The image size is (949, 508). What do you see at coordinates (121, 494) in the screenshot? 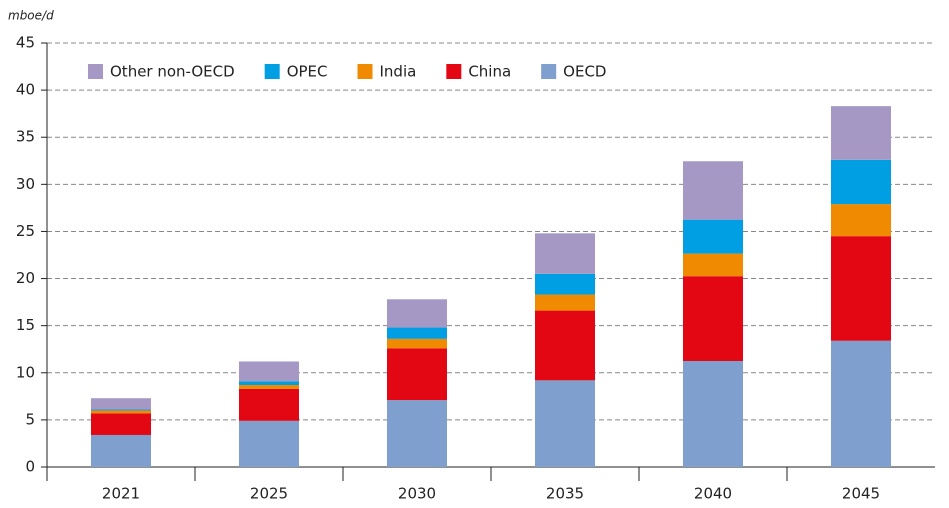
I see `x-tick-label: 2021` at bounding box center [121, 494].